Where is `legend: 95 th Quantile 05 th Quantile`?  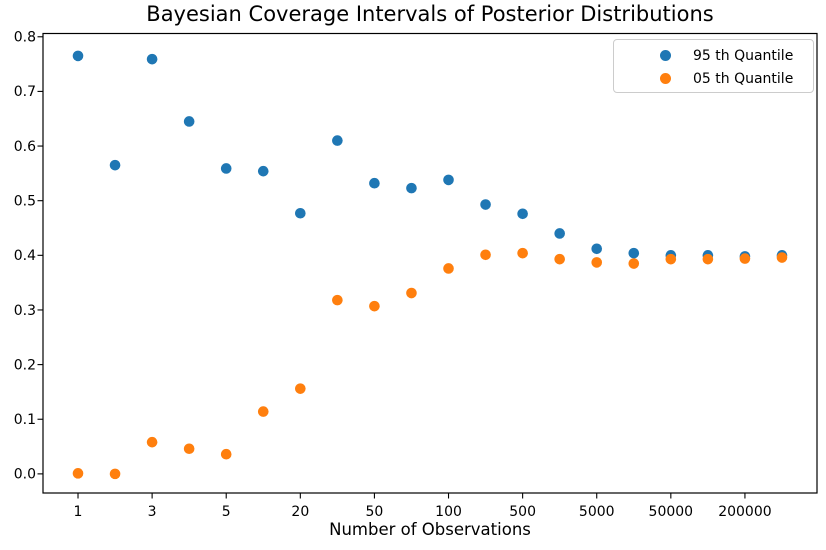 legend: 95 th Quantile 05 th Quantile is located at coordinates (713, 66).